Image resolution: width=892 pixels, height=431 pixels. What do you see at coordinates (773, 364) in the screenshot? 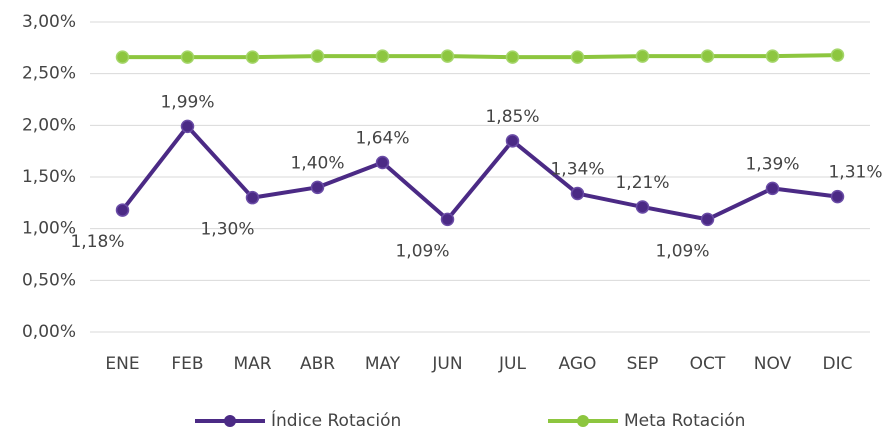
I see `x-tick-label: NOV` at bounding box center [773, 364].